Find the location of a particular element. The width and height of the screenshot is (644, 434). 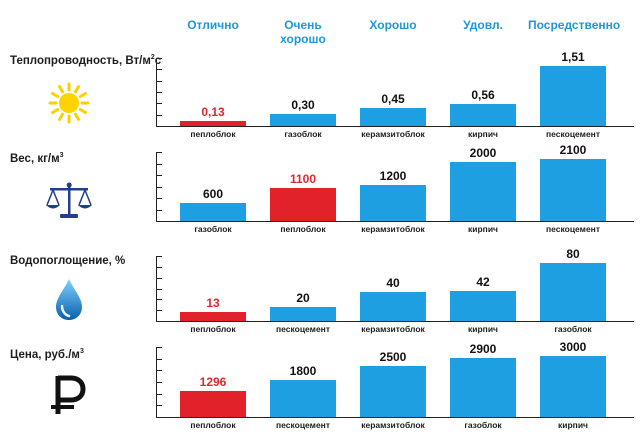

value-label: 2100 is located at coordinates (573, 150).